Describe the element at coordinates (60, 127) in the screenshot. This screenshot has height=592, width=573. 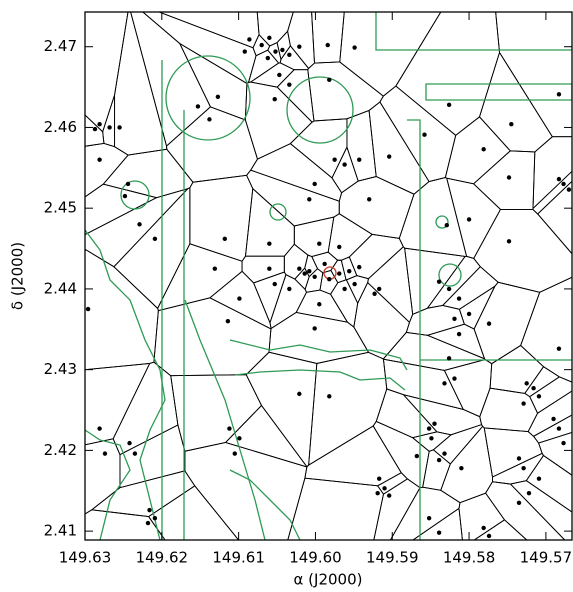
I see `y-tick-label: 2.46` at that location.